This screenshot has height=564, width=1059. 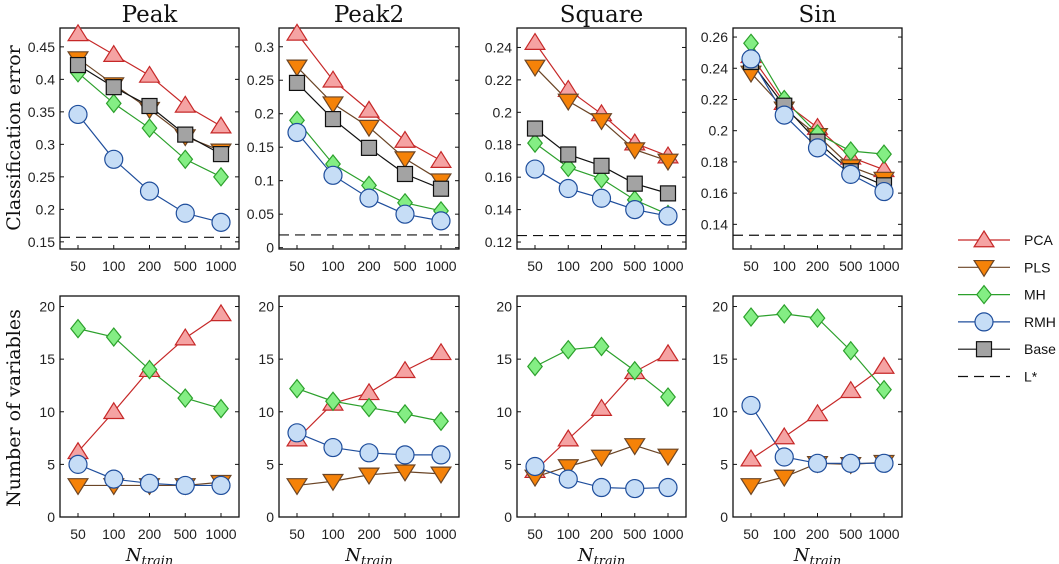 What do you see at coordinates (498, 80) in the screenshot?
I see `ytick-label: 0.22` at bounding box center [498, 80].